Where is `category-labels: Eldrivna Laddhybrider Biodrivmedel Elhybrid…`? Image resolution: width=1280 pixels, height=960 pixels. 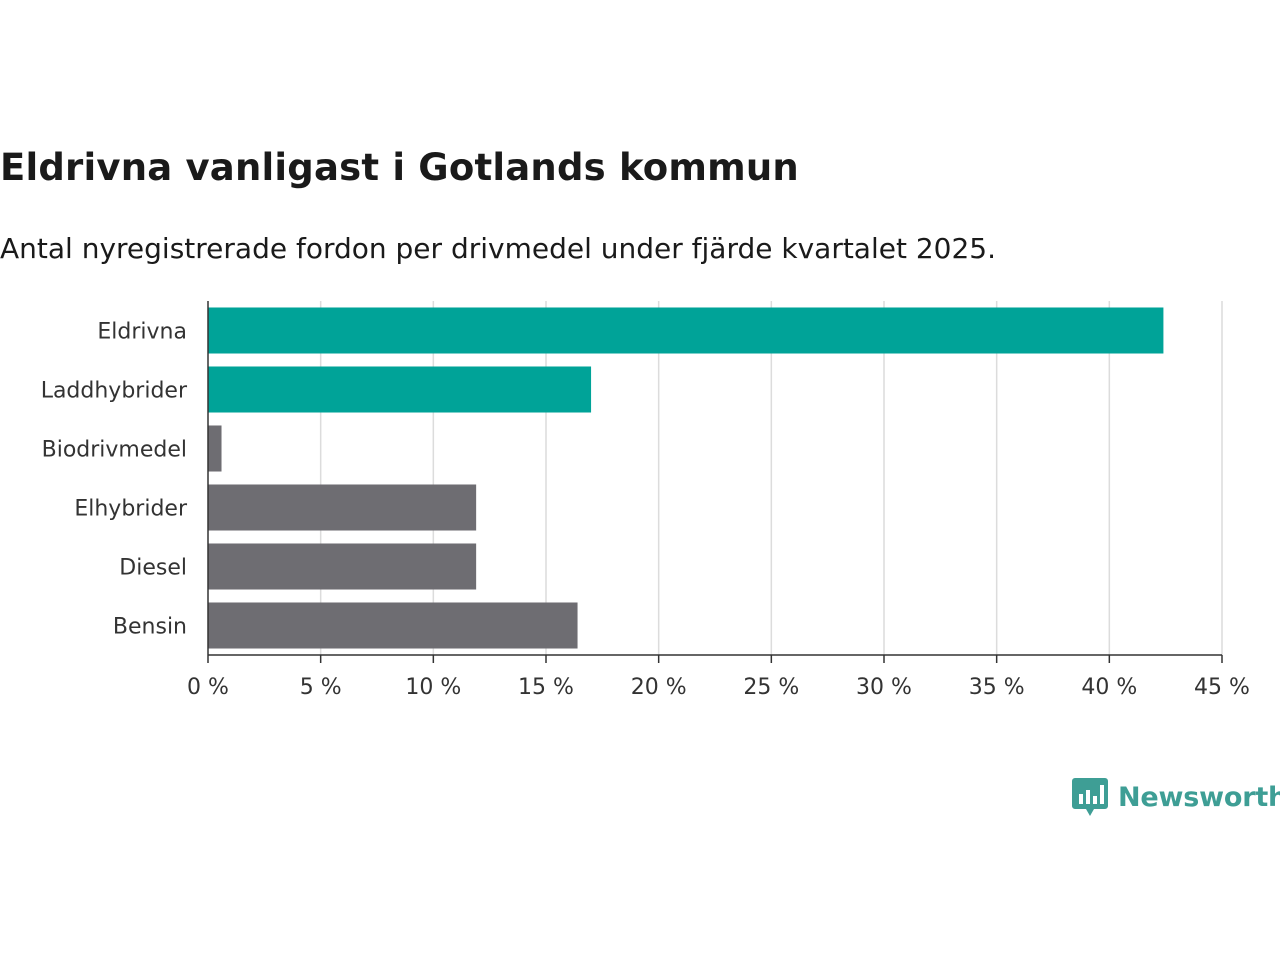
category-labels: Eldrivna Laddhybrider Biodrivmedel Elhybrid… is located at coordinates (114, 480).